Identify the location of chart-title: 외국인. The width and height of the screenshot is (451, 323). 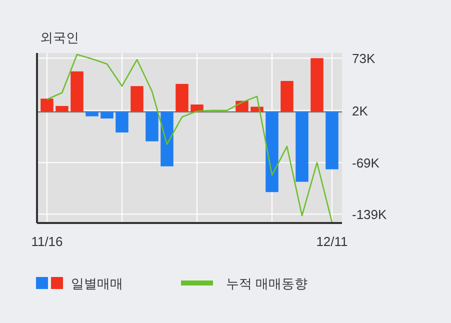
(59, 37).